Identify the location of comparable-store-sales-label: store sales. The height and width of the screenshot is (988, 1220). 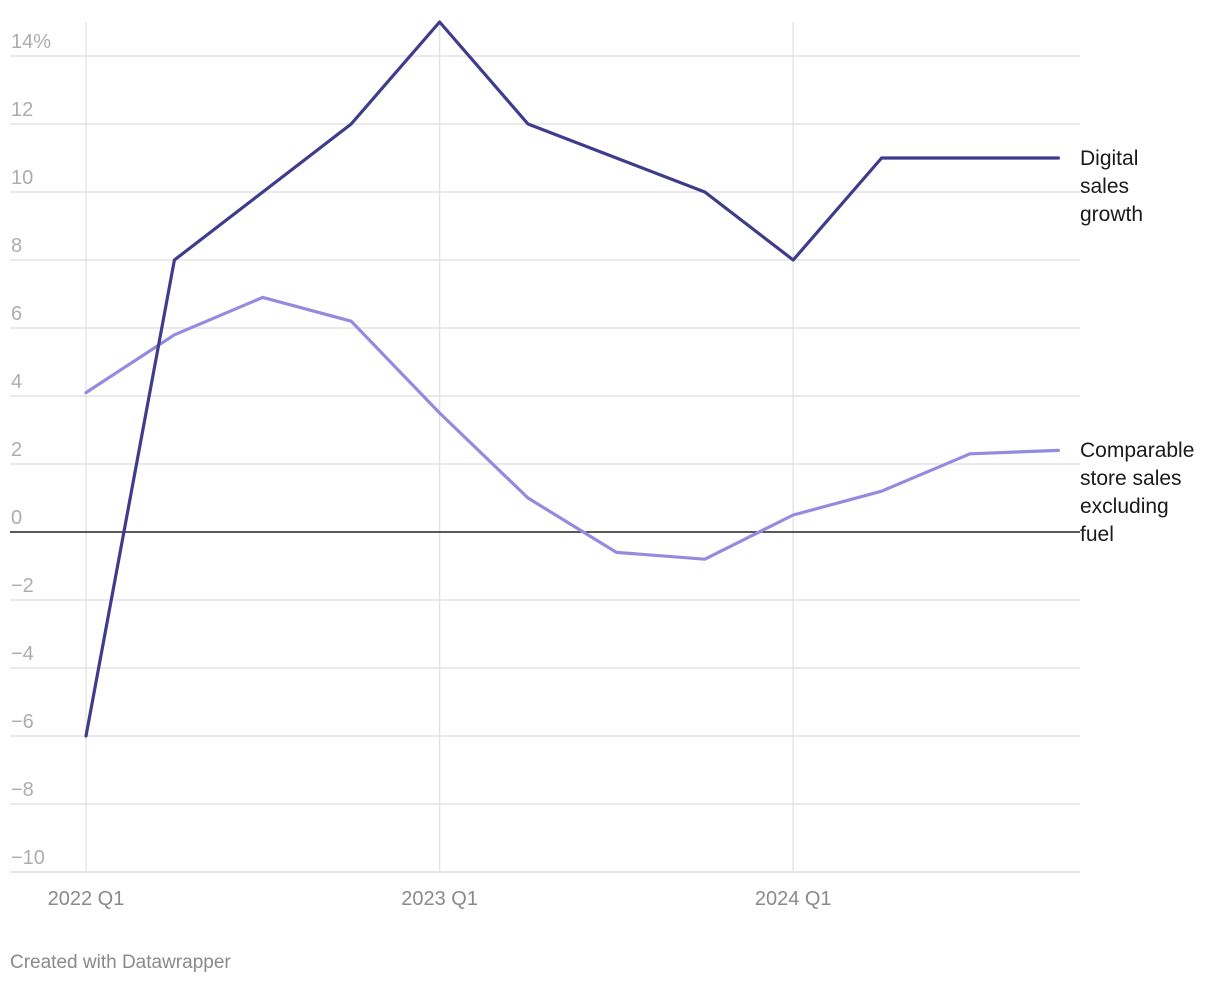
(1131, 478).